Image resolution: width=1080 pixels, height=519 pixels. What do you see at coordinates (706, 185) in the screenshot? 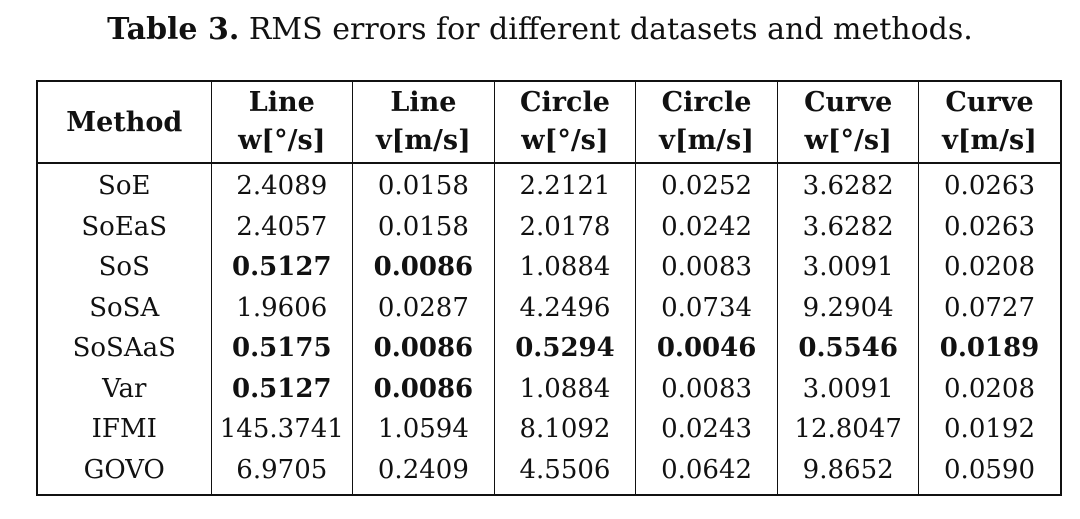
I see `value-cell: 0.0252` at bounding box center [706, 185].